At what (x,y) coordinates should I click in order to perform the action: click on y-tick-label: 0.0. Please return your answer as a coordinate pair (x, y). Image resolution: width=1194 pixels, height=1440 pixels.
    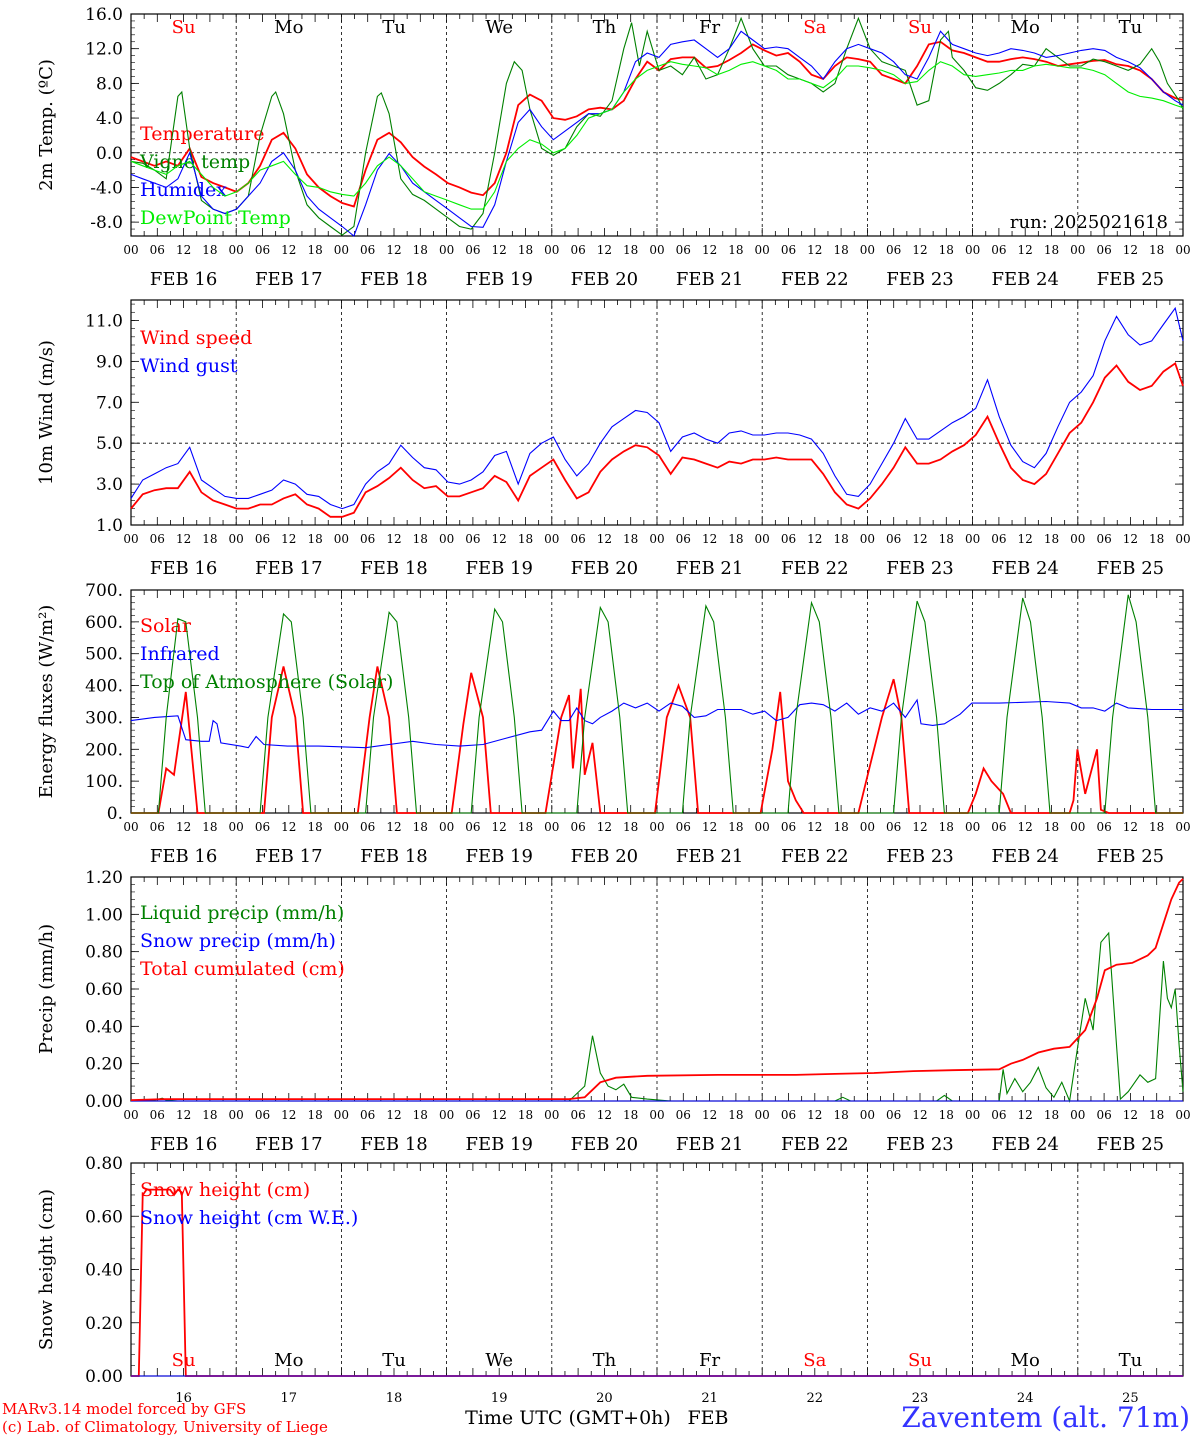
    Looking at the image, I should click on (109, 154).